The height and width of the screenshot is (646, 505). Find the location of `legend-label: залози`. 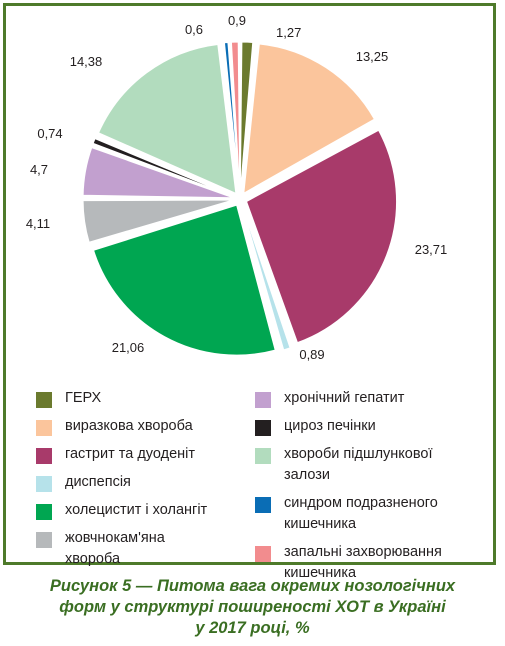

legend-label: залози is located at coordinates (307, 475).